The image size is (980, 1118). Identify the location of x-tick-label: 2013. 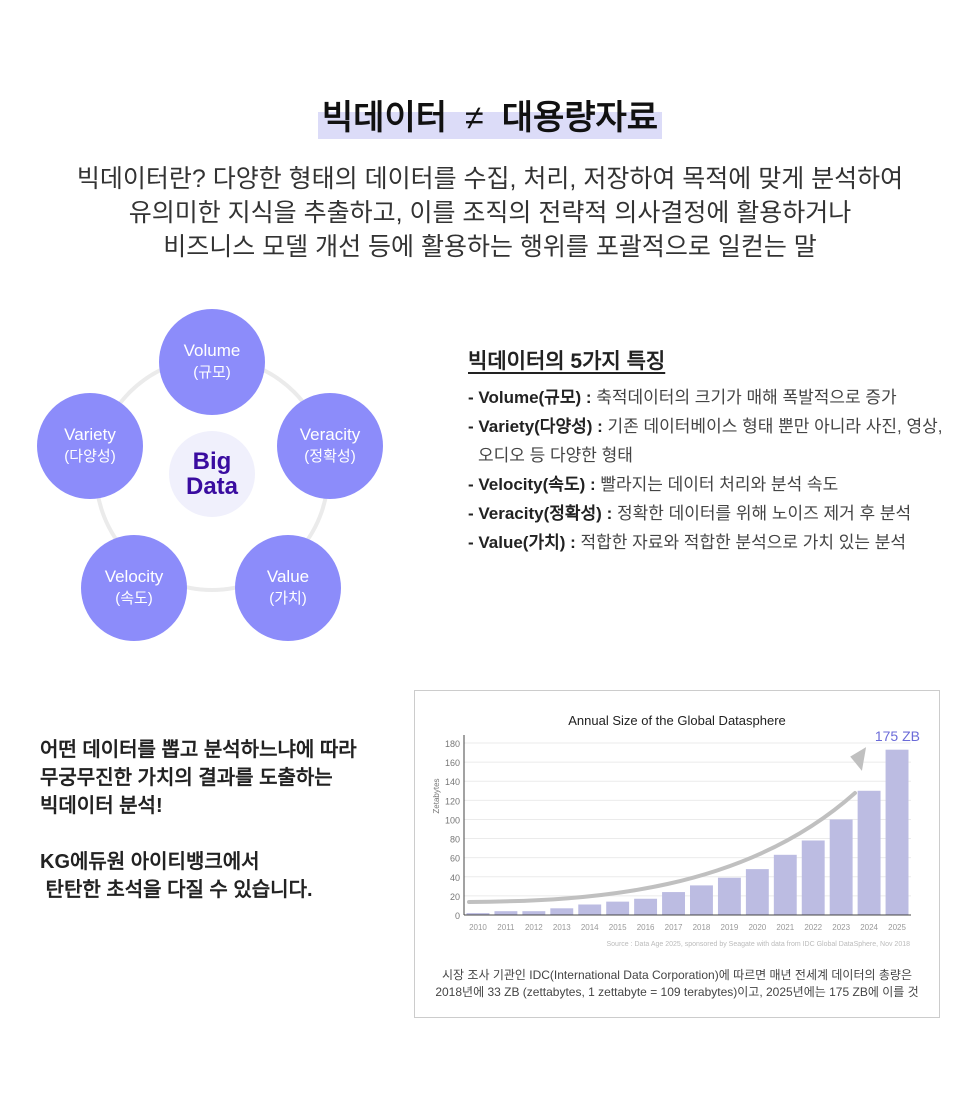
(562, 927).